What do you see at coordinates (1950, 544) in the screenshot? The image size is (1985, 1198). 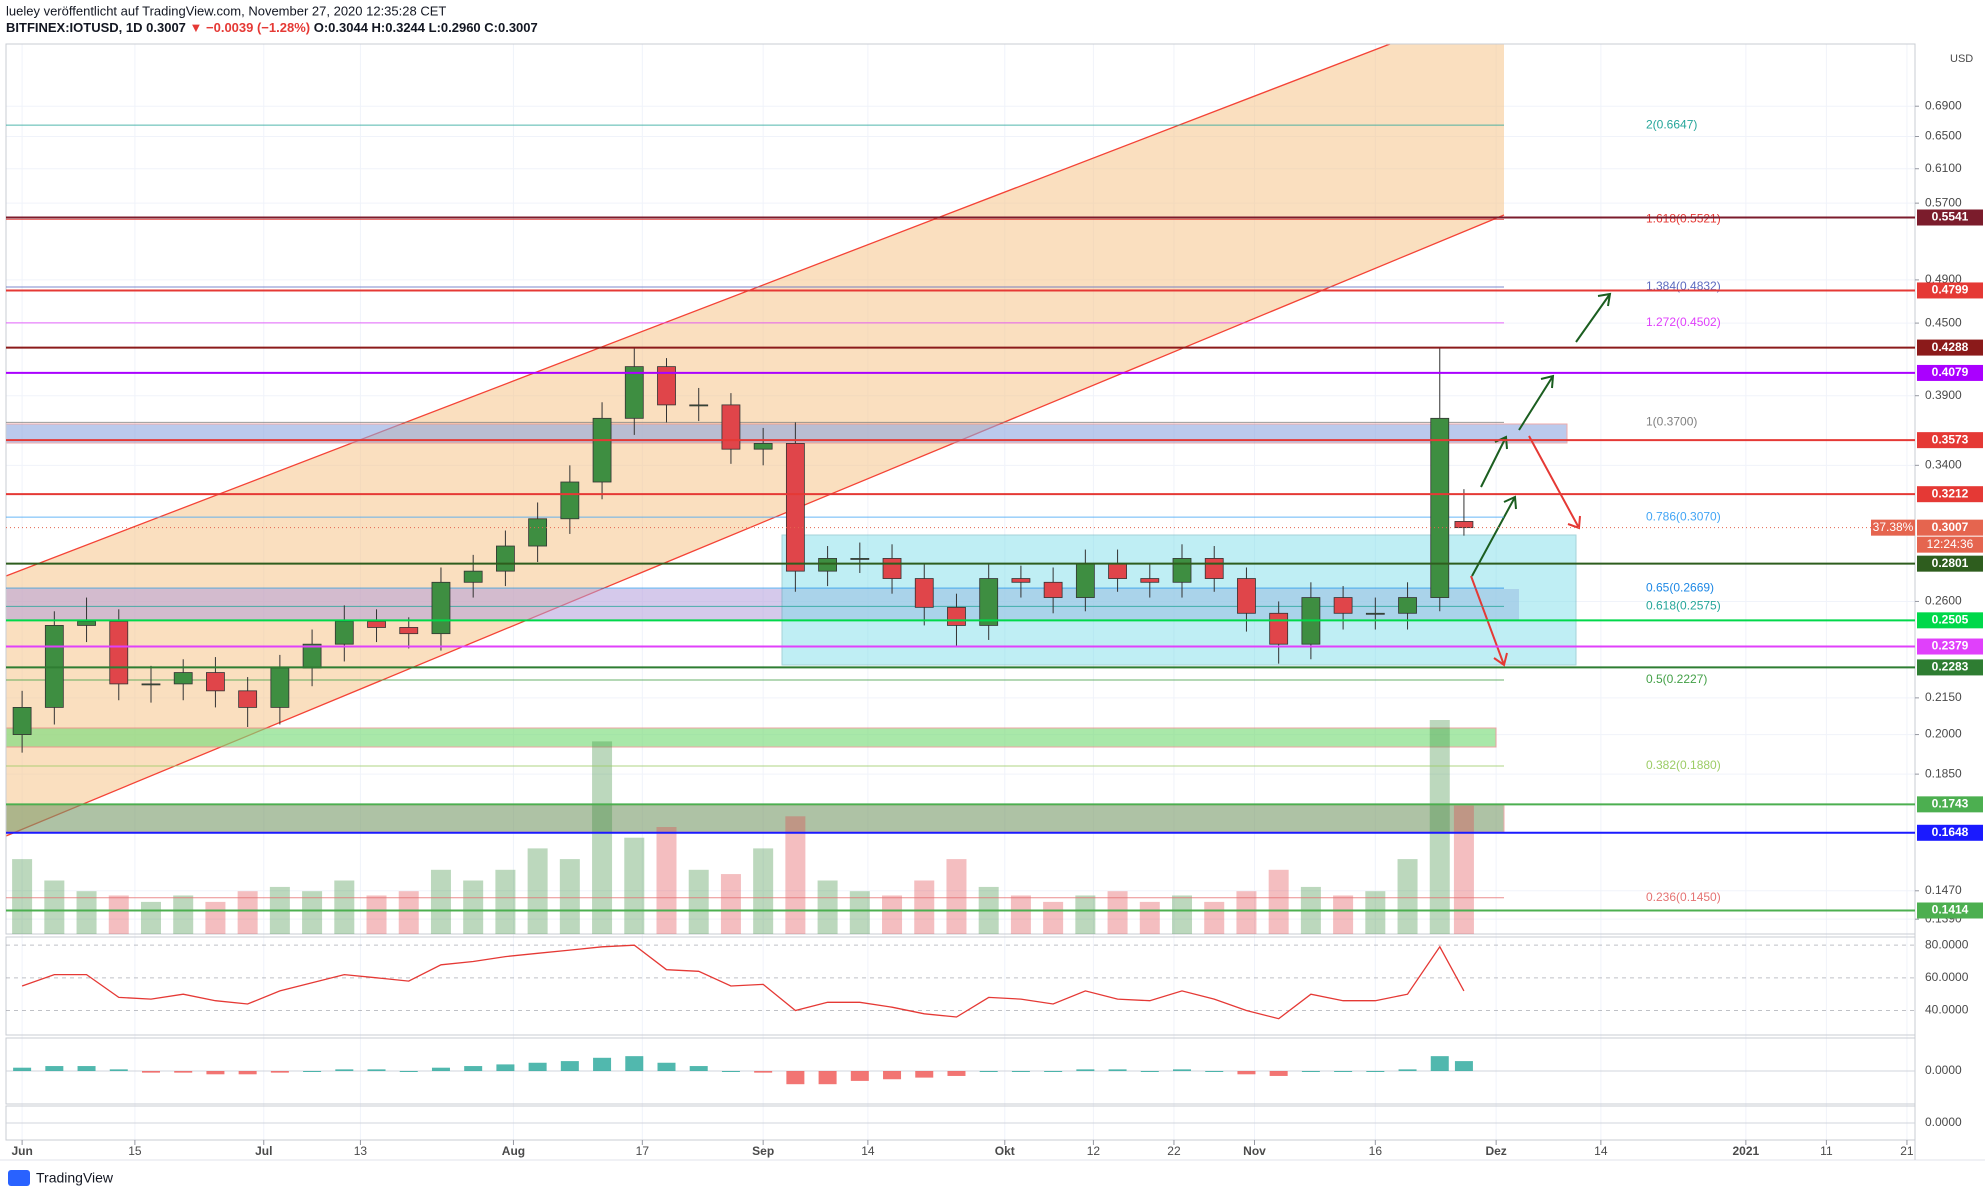 I see `countdown-box` at bounding box center [1950, 544].